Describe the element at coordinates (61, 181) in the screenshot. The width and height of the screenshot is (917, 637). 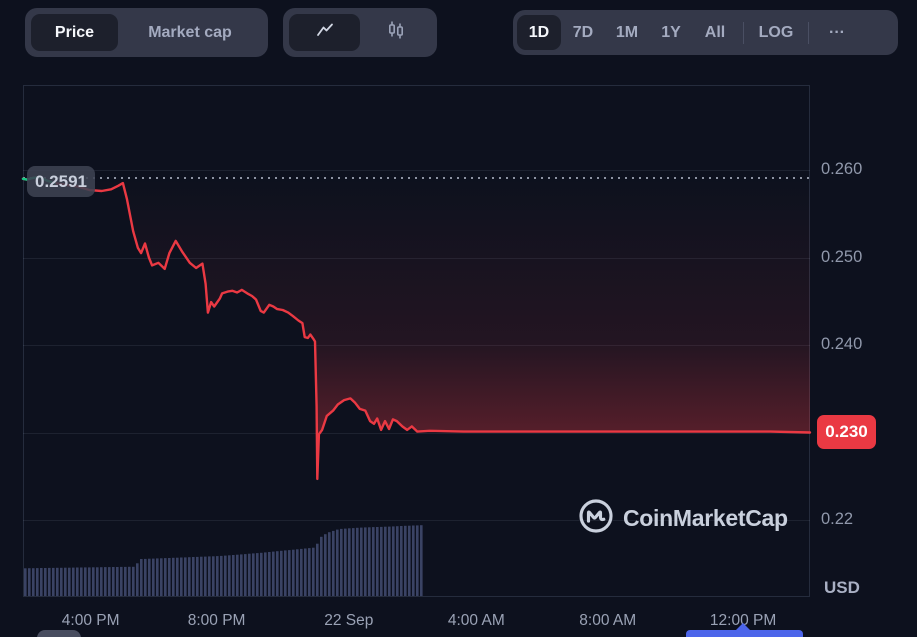
I see `open-price-tooltip: 0.2591` at that location.